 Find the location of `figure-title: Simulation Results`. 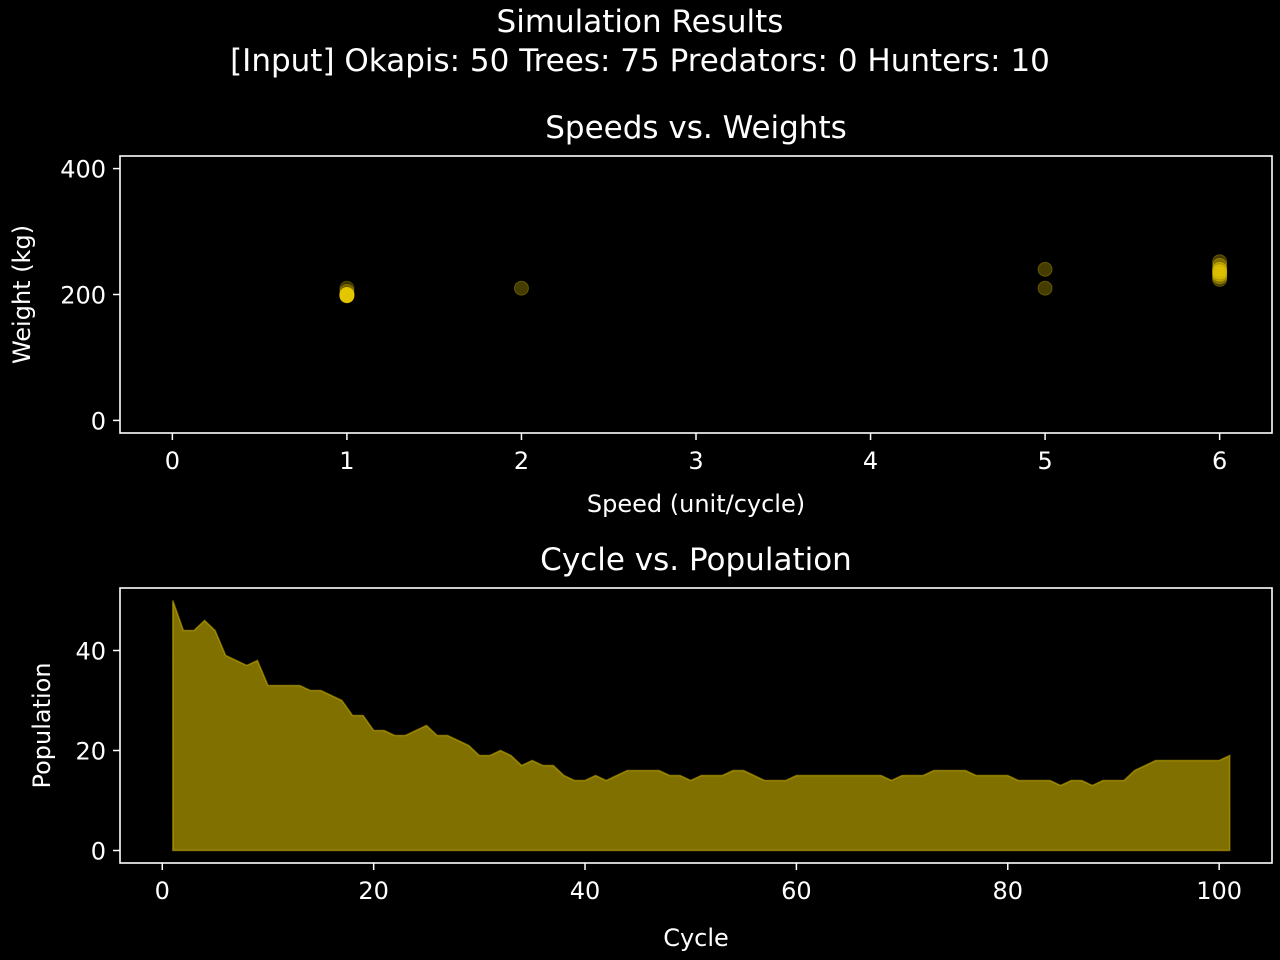

figure-title: Simulation Results is located at coordinates (640, 22).